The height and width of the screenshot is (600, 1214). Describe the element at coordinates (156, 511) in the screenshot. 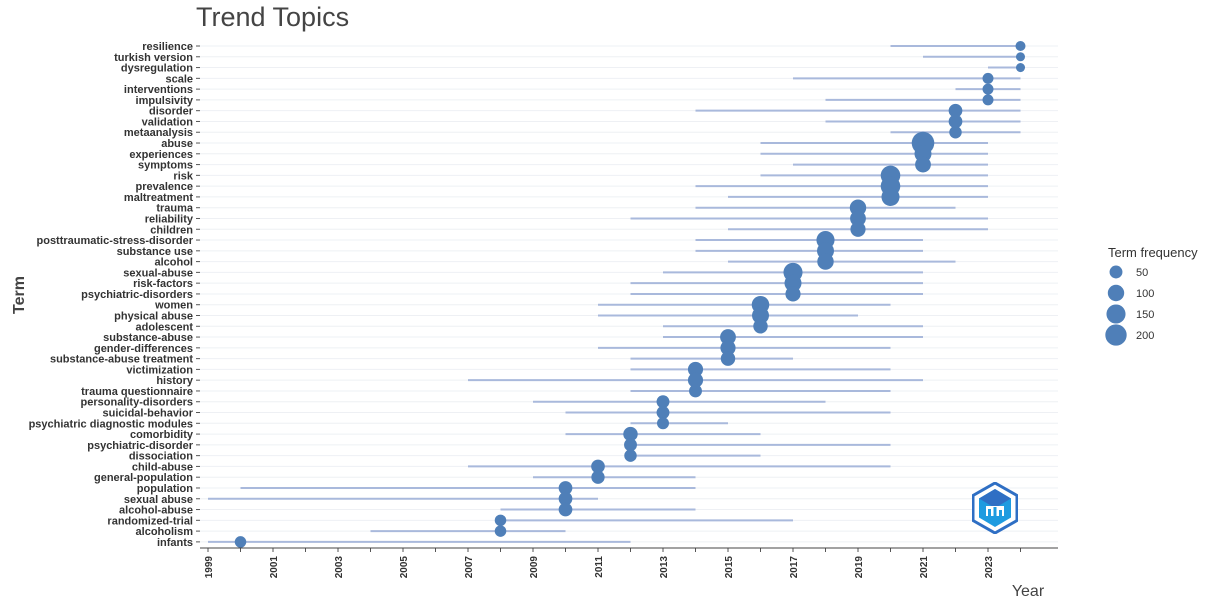

I see `term-label: alcohol-abuse` at that location.